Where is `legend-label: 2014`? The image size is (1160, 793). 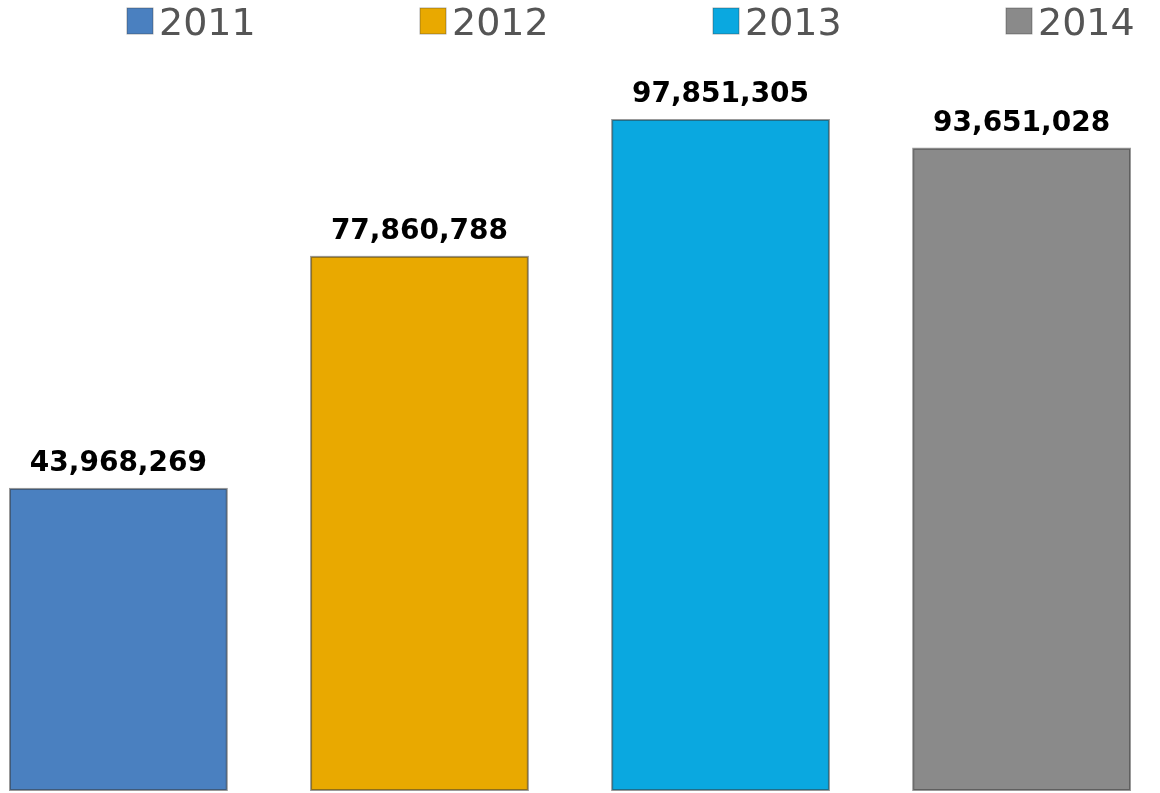
legend-label: 2014 is located at coordinates (1086, 22).